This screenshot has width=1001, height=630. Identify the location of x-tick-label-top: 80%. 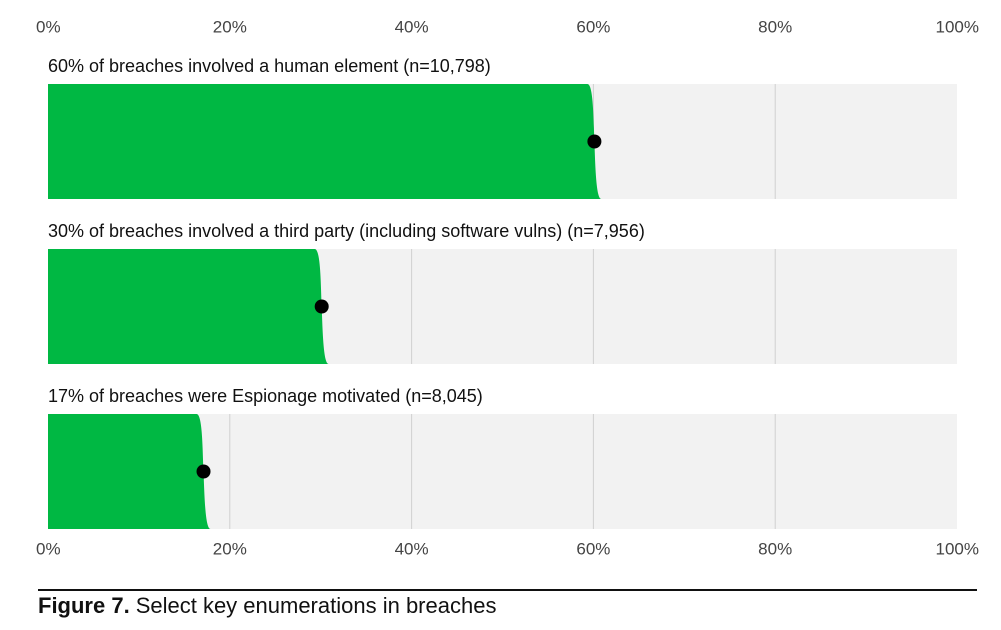
(775, 26).